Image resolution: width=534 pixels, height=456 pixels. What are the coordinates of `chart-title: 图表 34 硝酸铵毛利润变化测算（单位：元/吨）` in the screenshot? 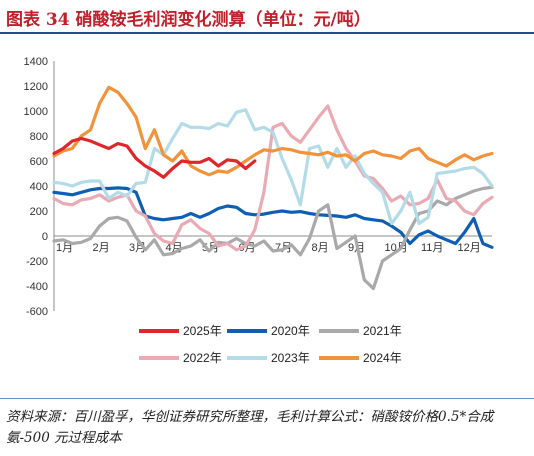 It's located at (188, 20).